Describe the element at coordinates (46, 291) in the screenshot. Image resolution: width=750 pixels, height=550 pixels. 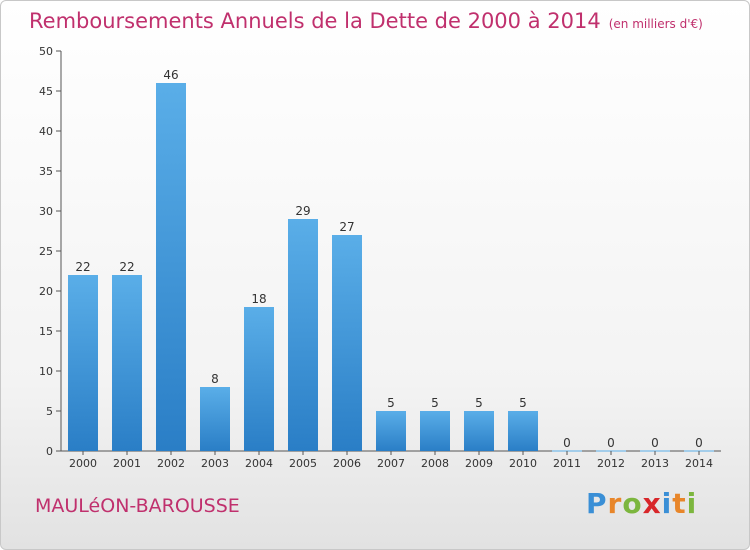
I see `y-tick-label: 20` at that location.